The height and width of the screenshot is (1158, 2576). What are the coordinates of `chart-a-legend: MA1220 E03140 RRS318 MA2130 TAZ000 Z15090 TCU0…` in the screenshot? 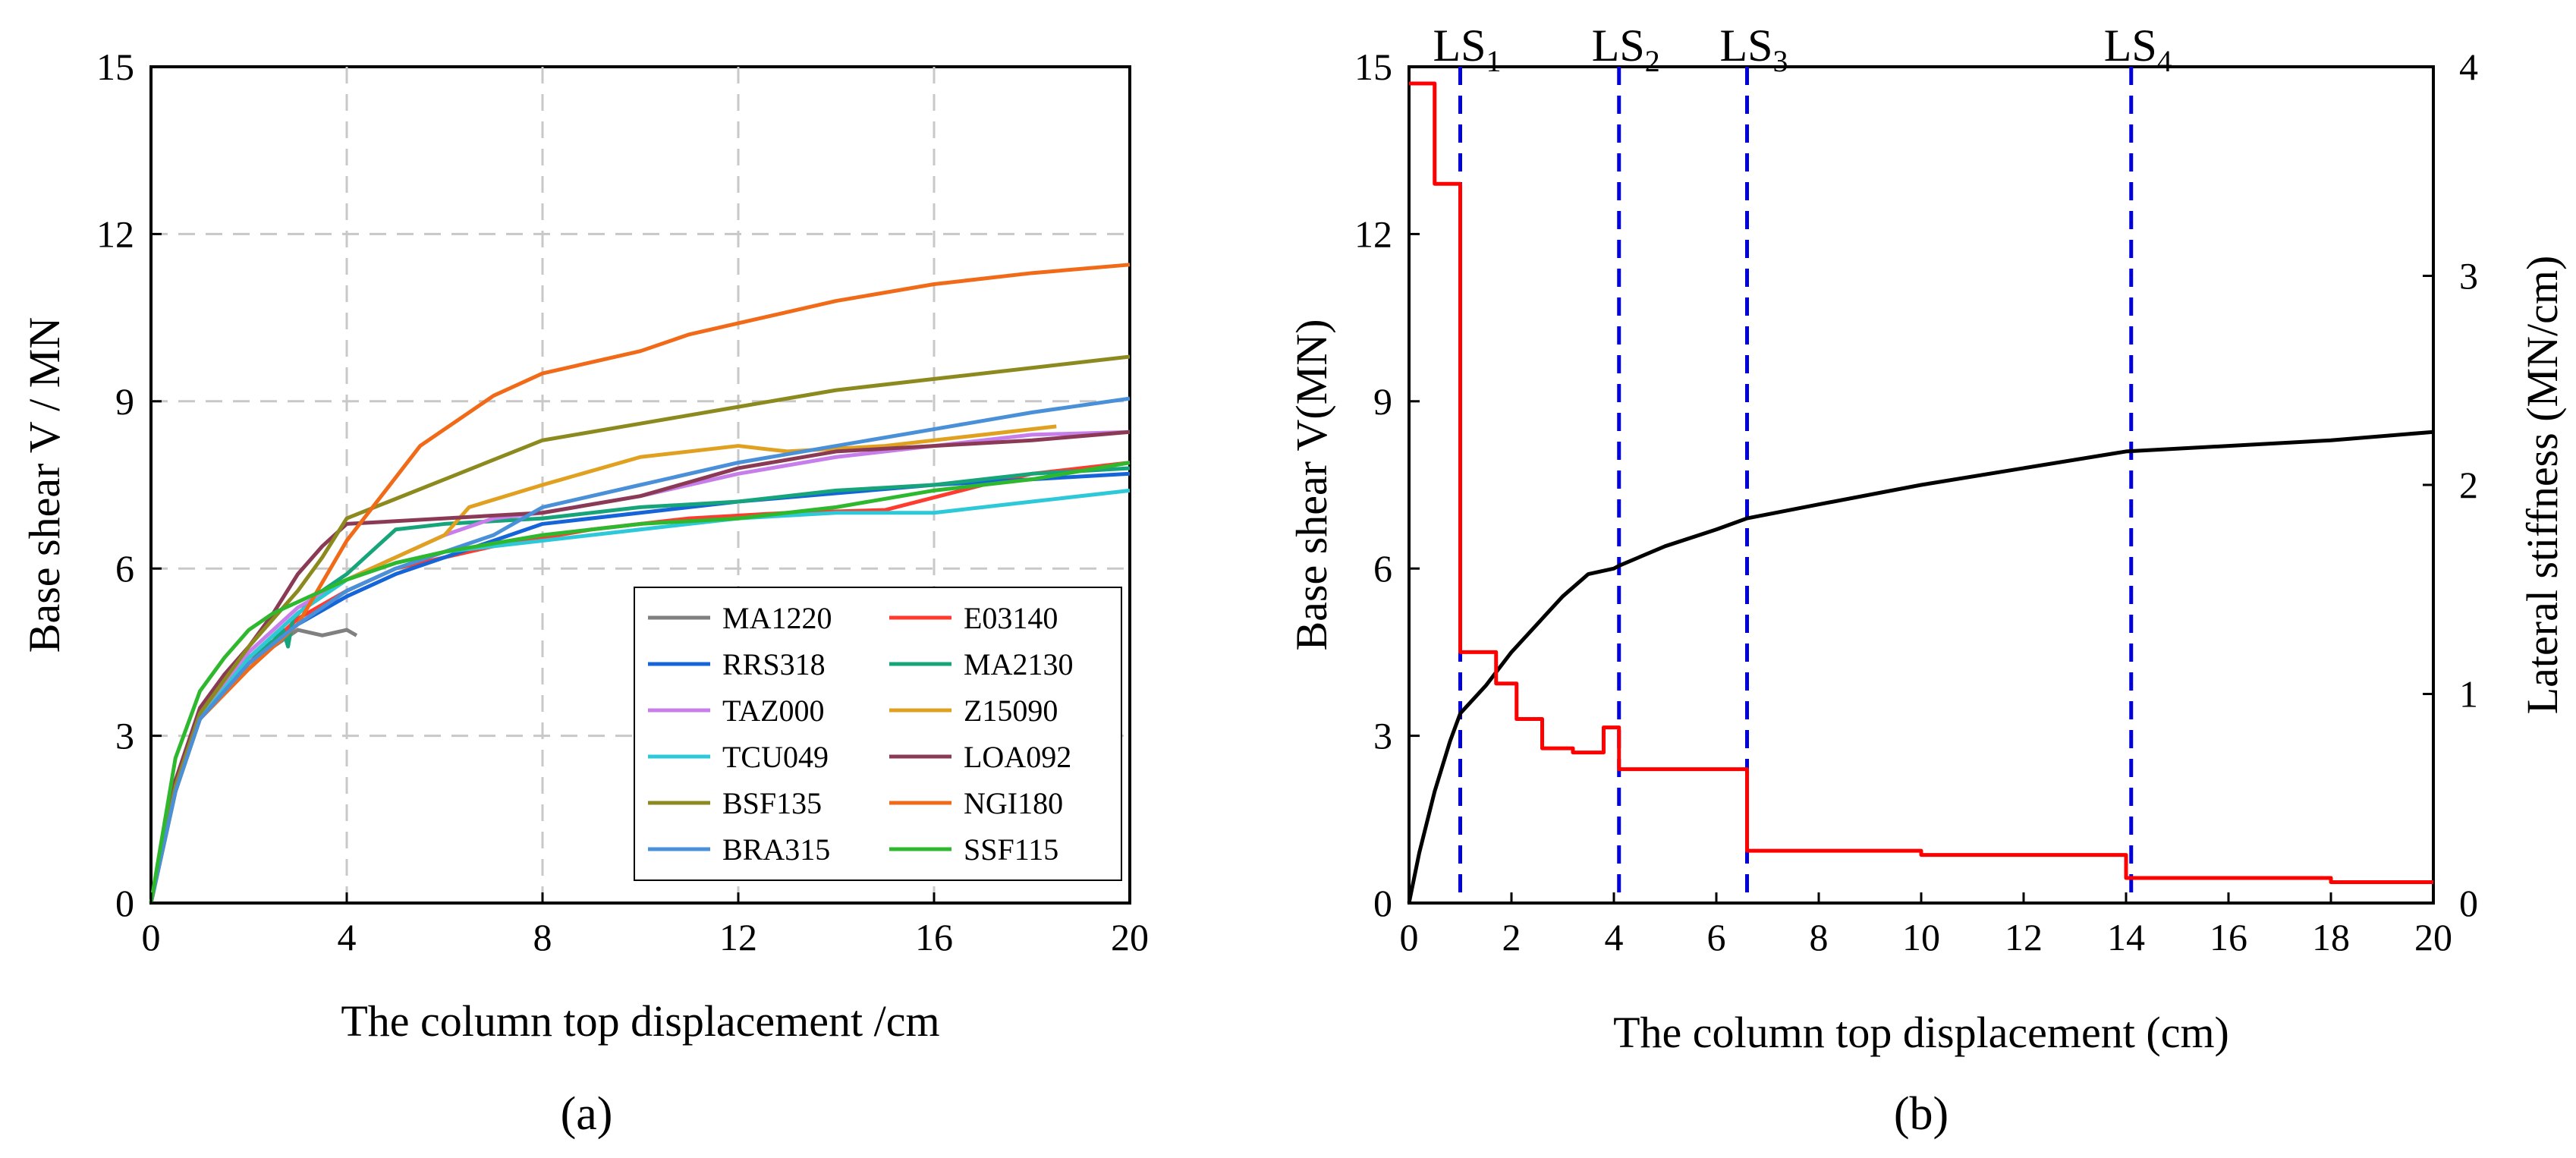 It's located at (878, 734).